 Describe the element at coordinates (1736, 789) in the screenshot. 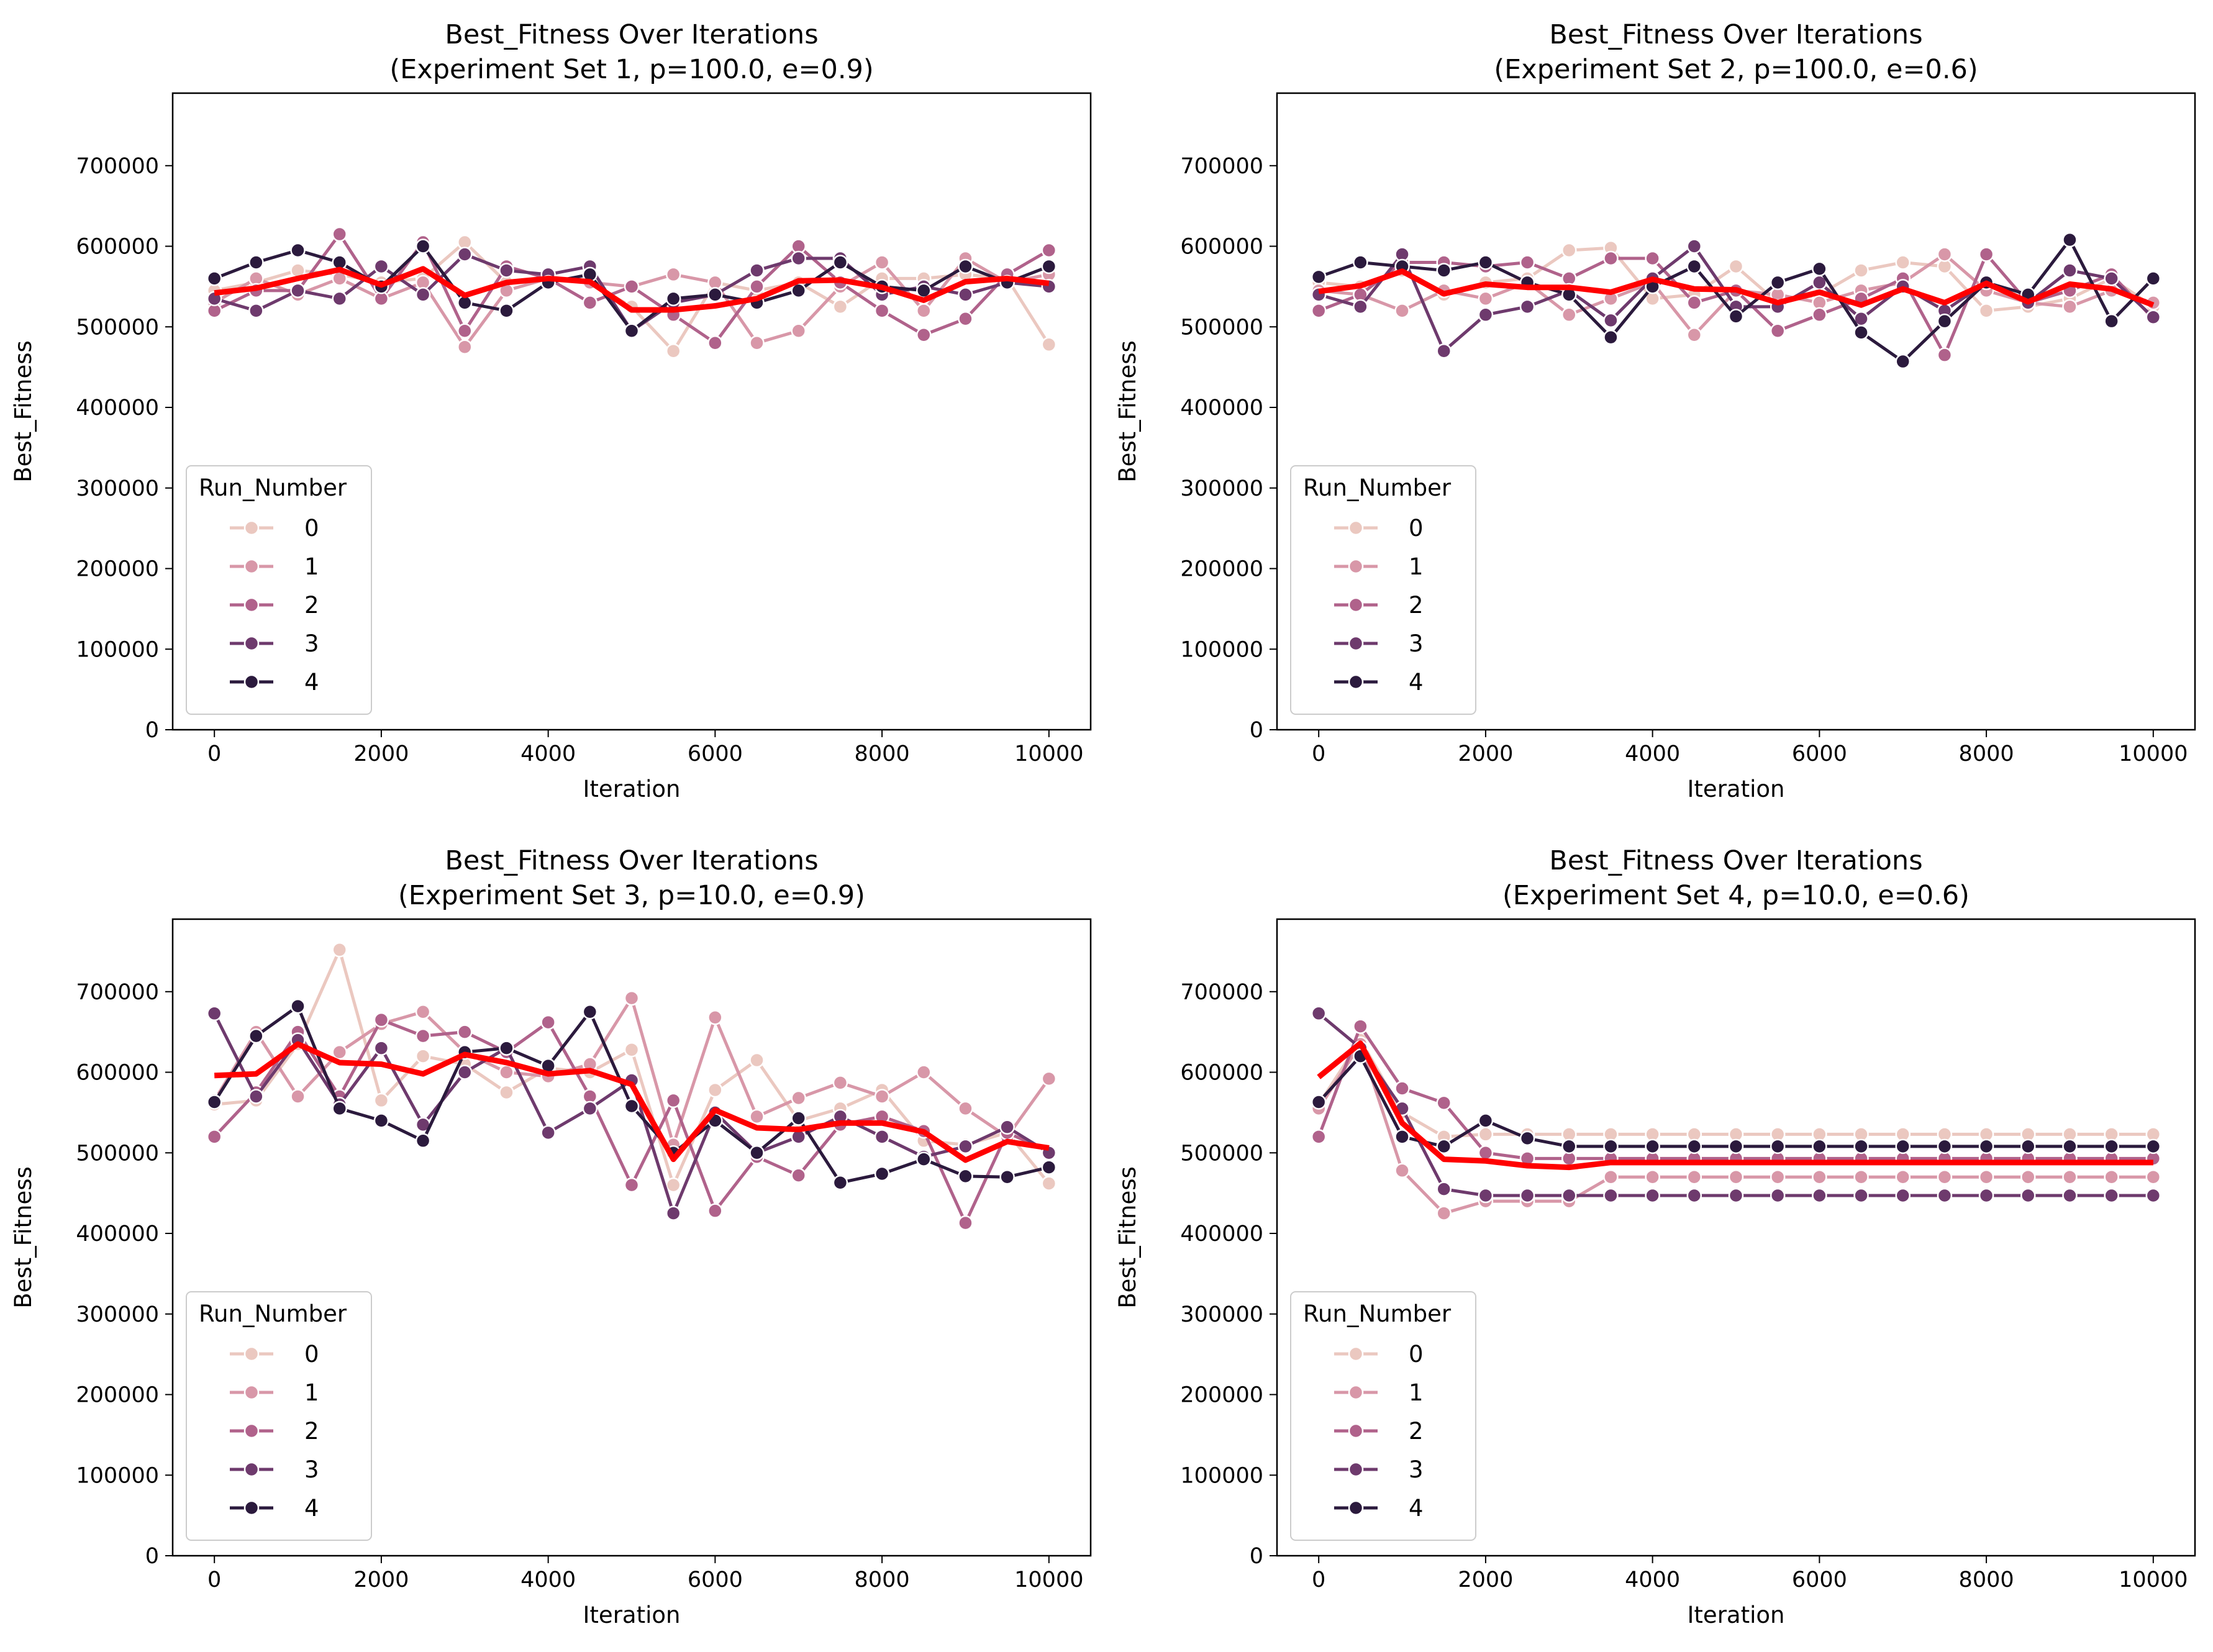

I see `x-axis-label: Iteration` at that location.